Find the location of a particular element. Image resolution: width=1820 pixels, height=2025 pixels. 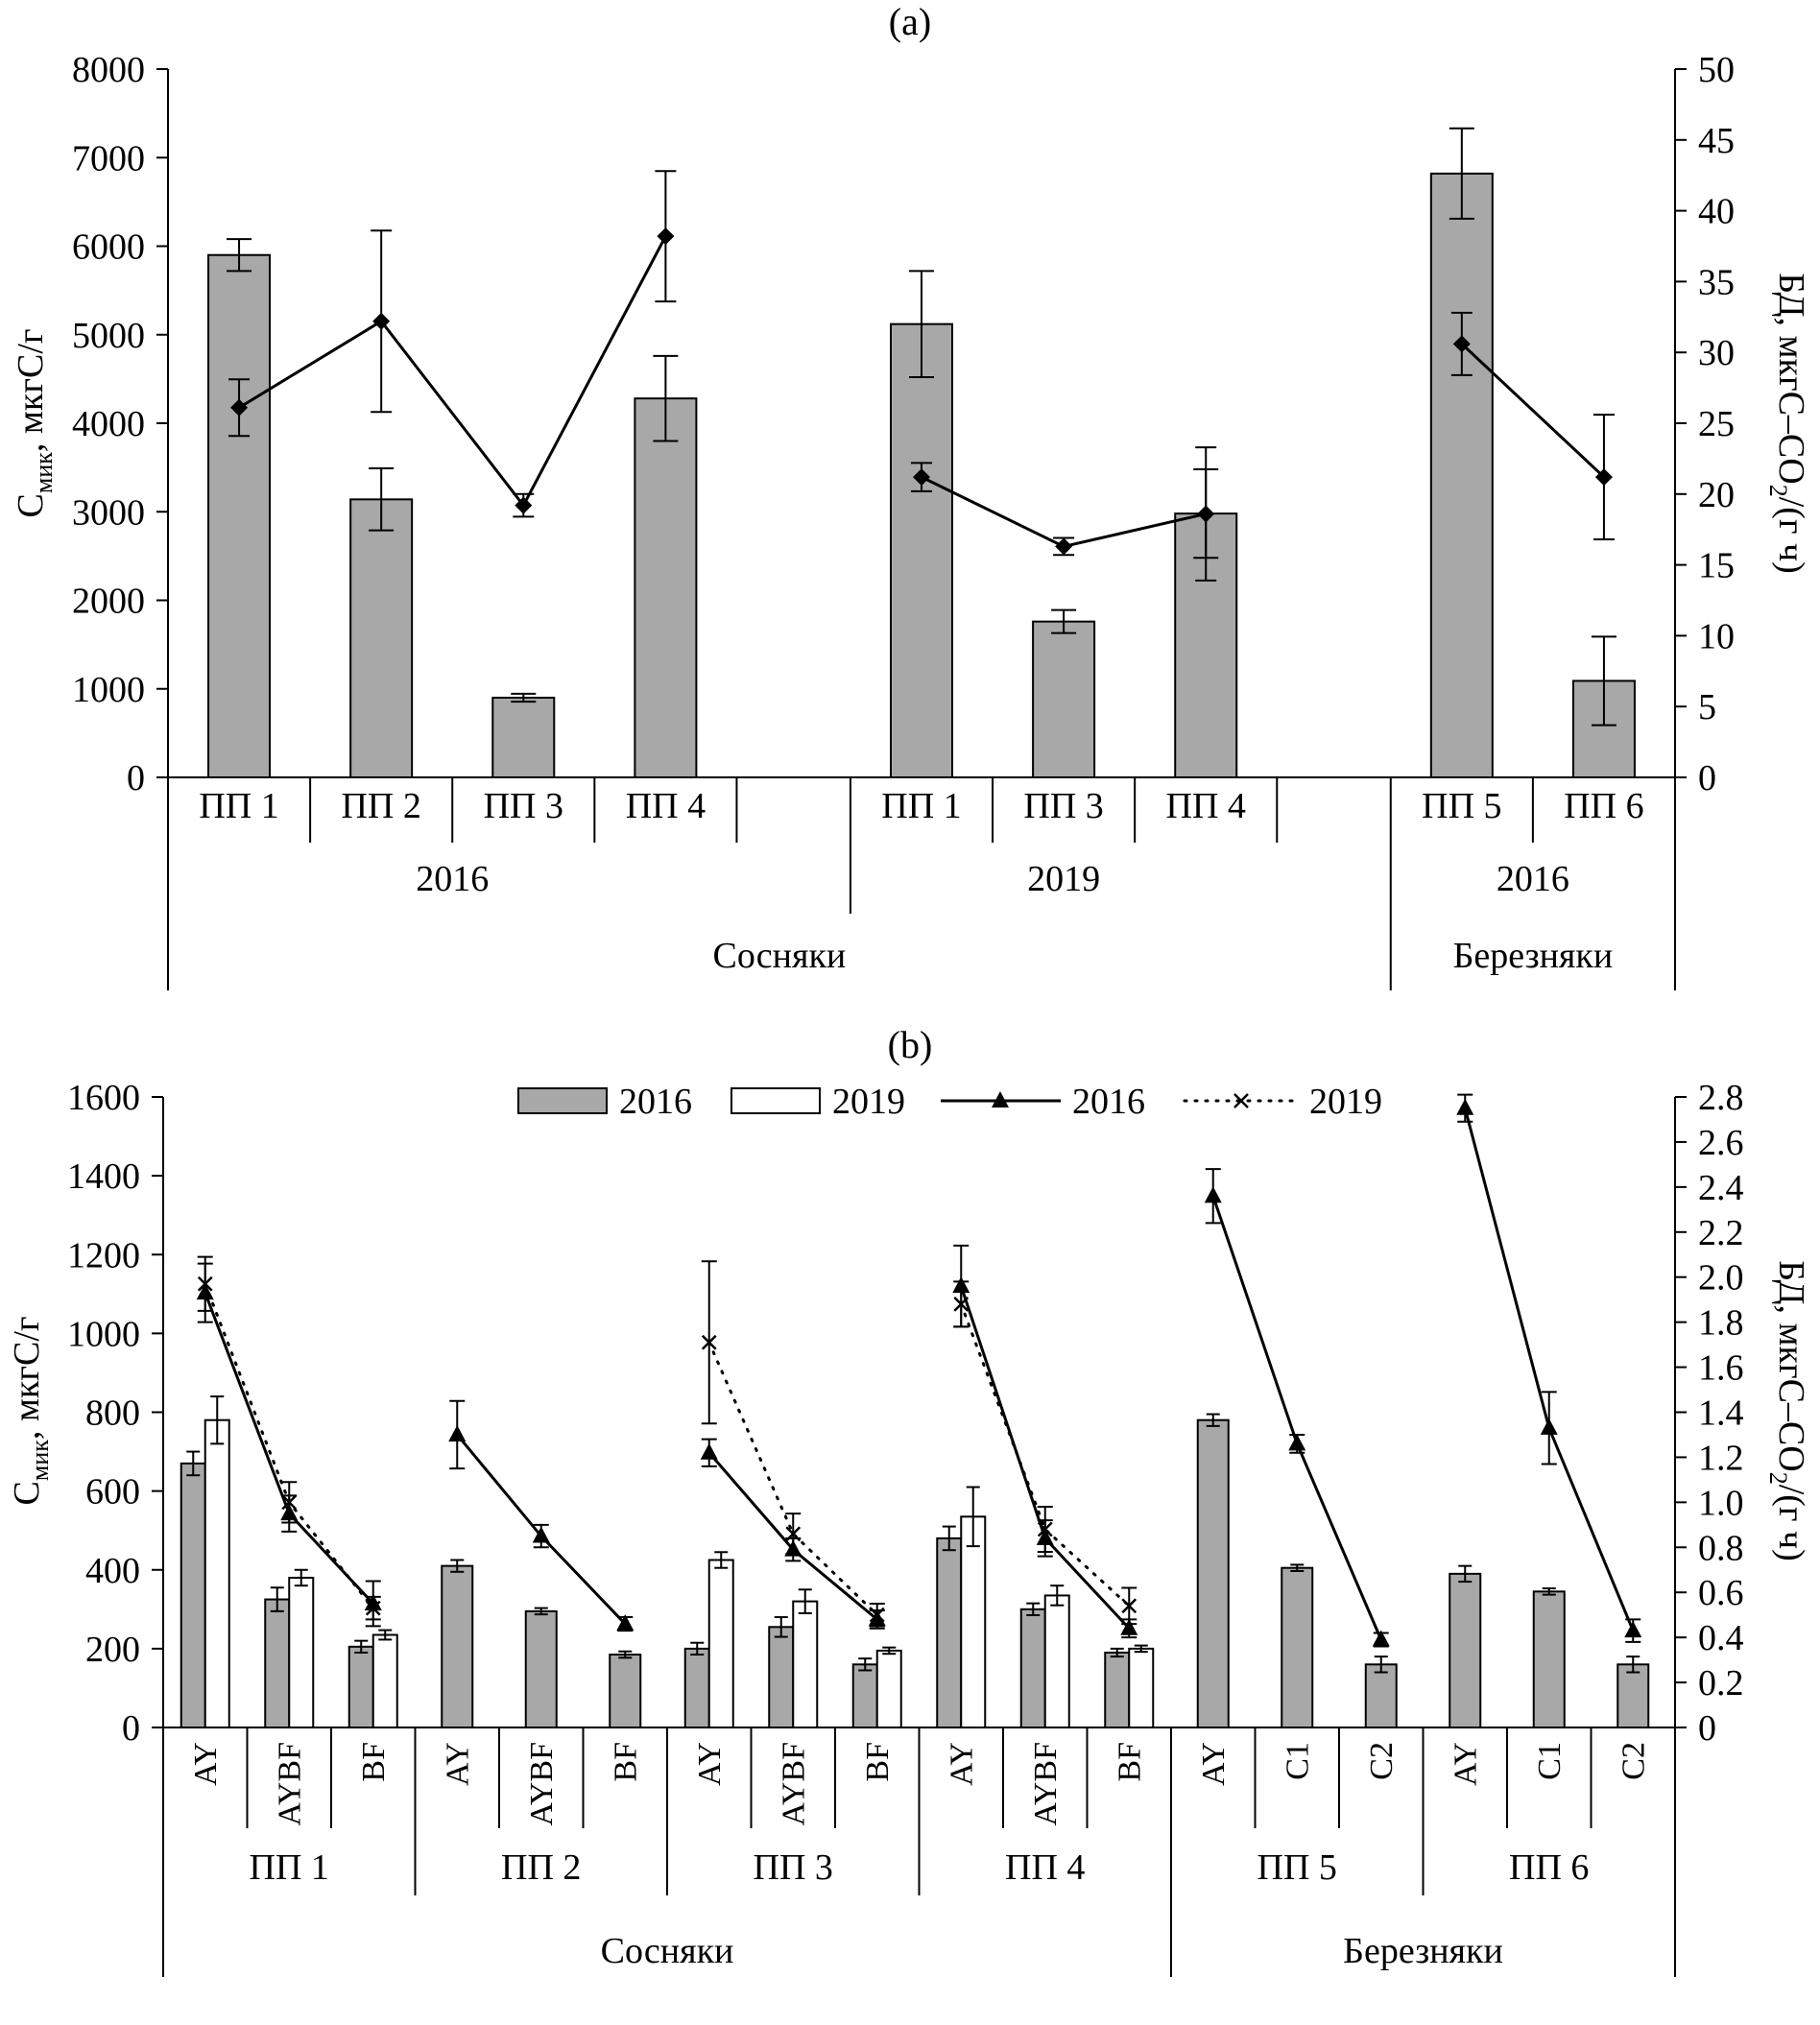

svg-text: 4000 is located at coordinates (109, 424).